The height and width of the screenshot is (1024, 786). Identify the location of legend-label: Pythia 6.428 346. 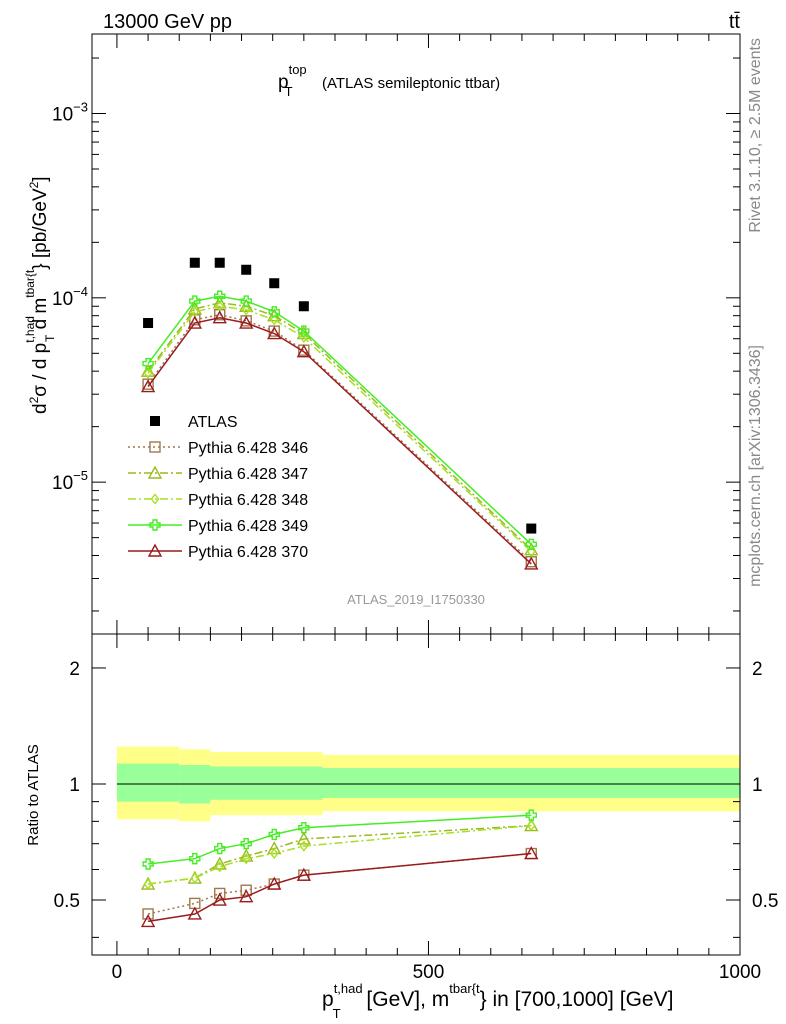
(248, 448).